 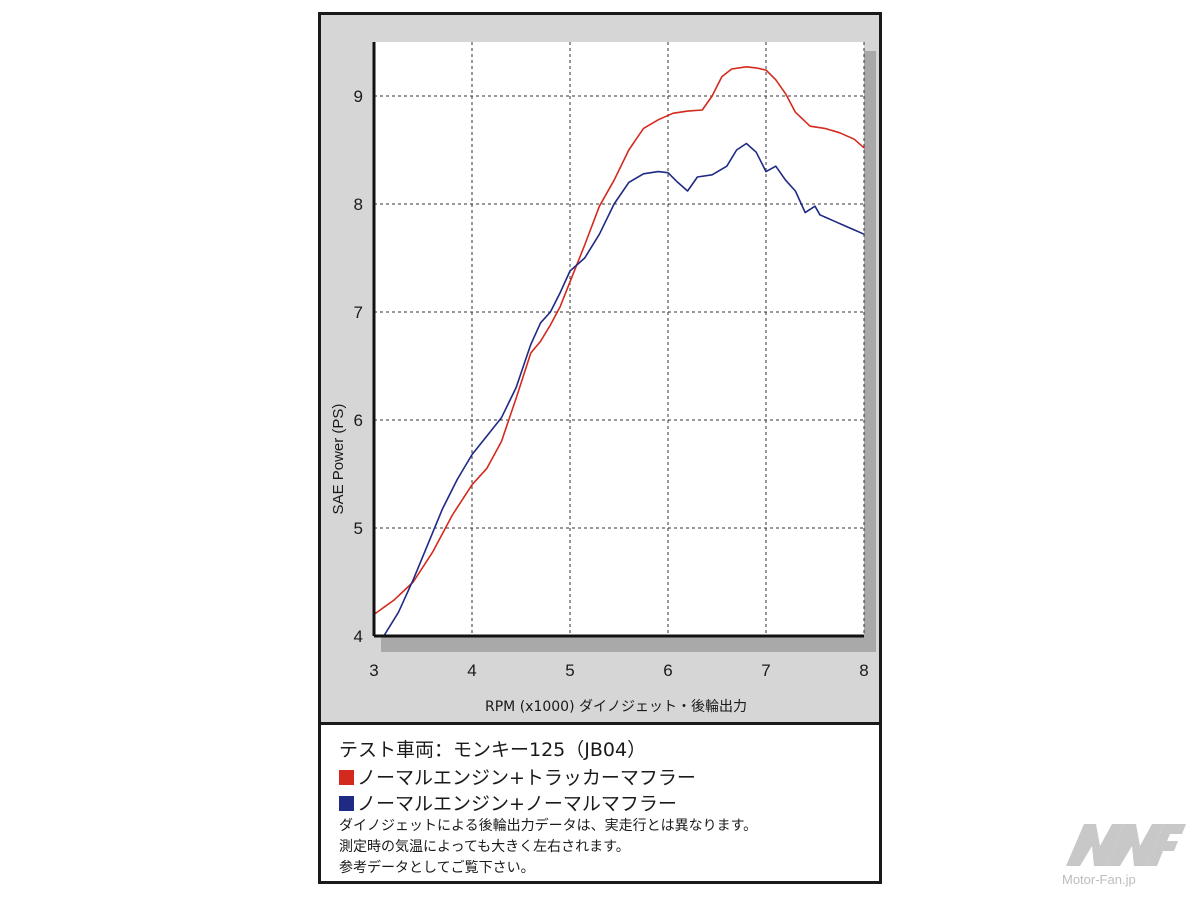 I want to click on x-tick-label: 8, so click(x=863, y=670).